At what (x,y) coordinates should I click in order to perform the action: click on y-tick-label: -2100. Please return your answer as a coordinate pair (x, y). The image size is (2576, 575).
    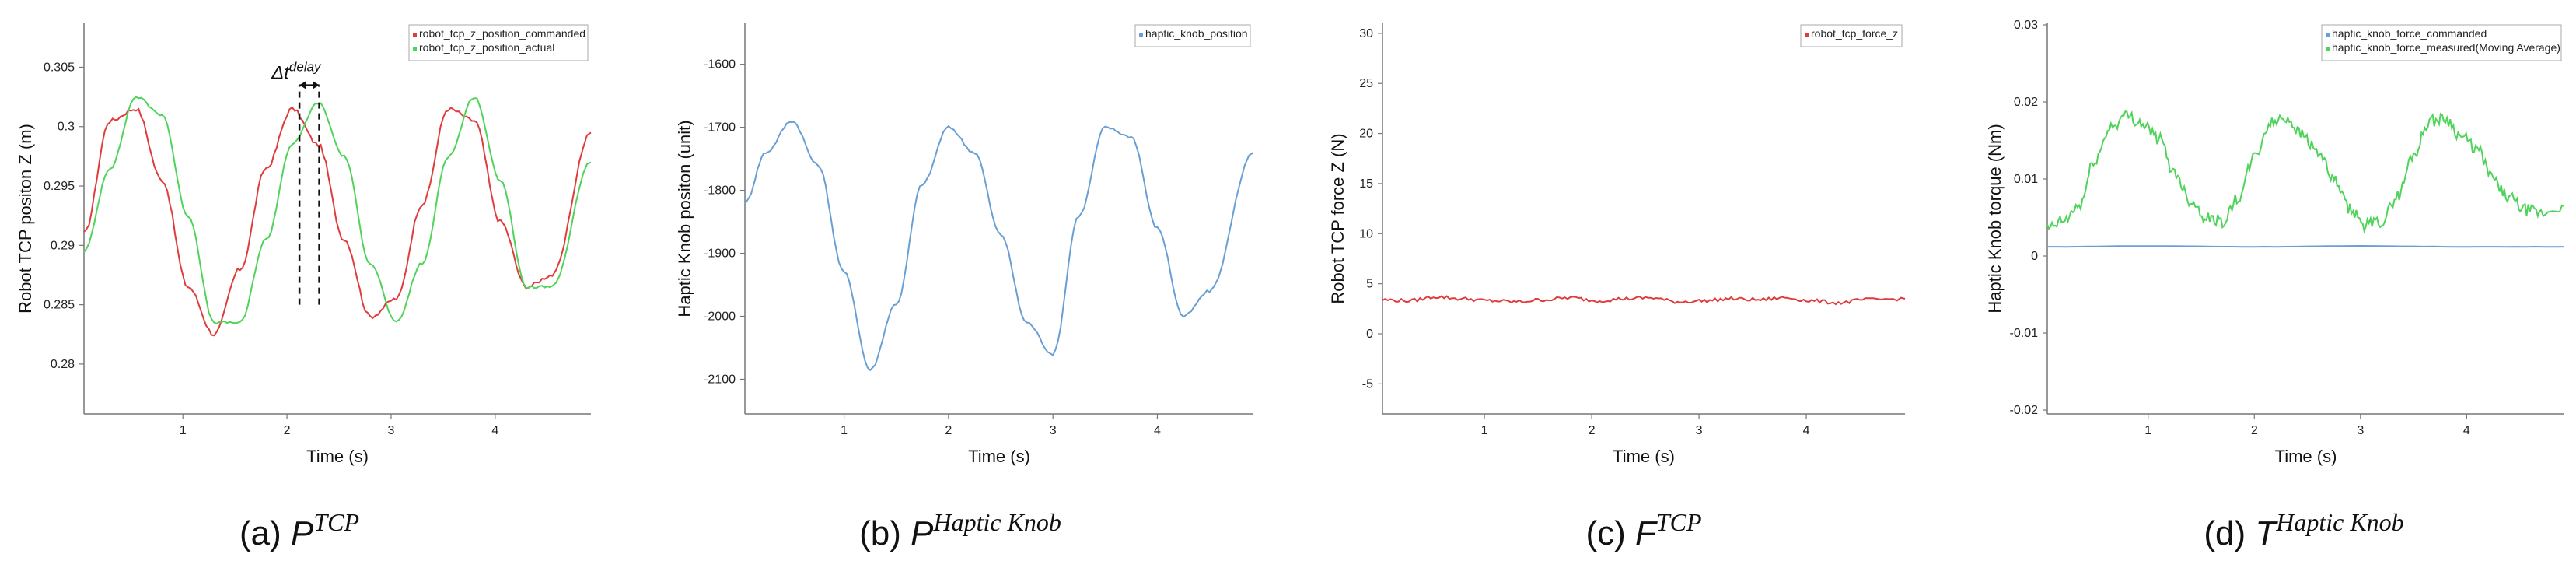
    Looking at the image, I should click on (720, 379).